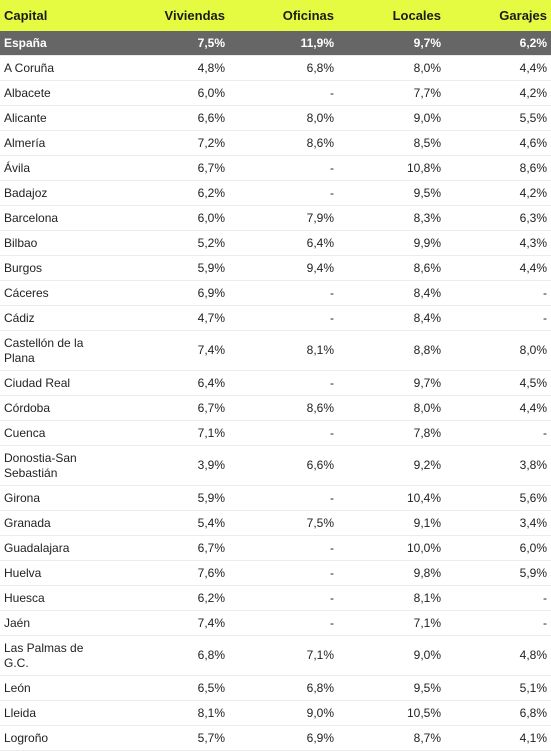  What do you see at coordinates (283, 655) in the screenshot?
I see `cell-oficinas: 7,1%` at bounding box center [283, 655].